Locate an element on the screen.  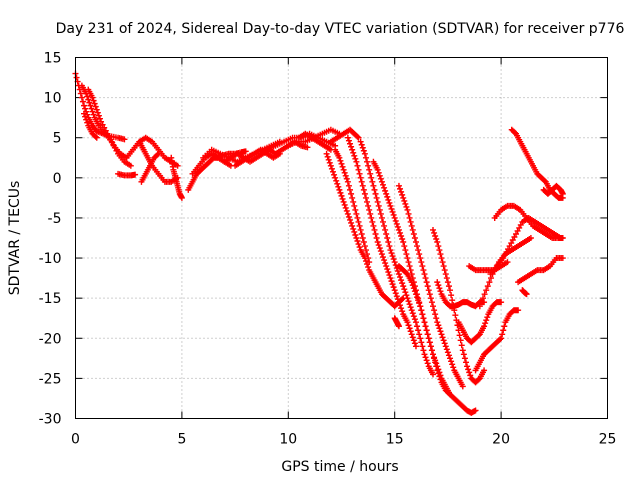
y-tick-label: -5 is located at coordinates (55, 219).